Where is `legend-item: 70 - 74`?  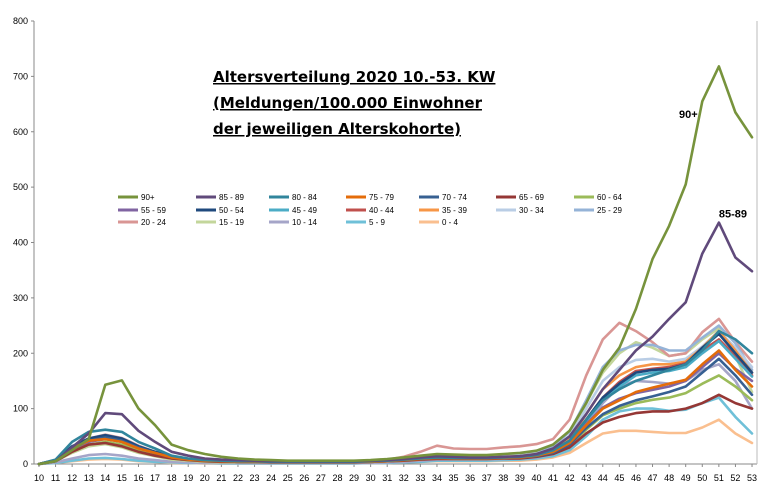
legend-item: 70 - 74 is located at coordinates (443, 197).